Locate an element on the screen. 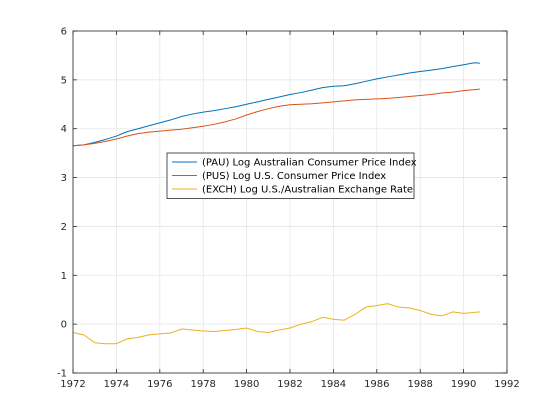  legend-label: (PUS) Log U.S. Consumer Price Index is located at coordinates (294, 176).